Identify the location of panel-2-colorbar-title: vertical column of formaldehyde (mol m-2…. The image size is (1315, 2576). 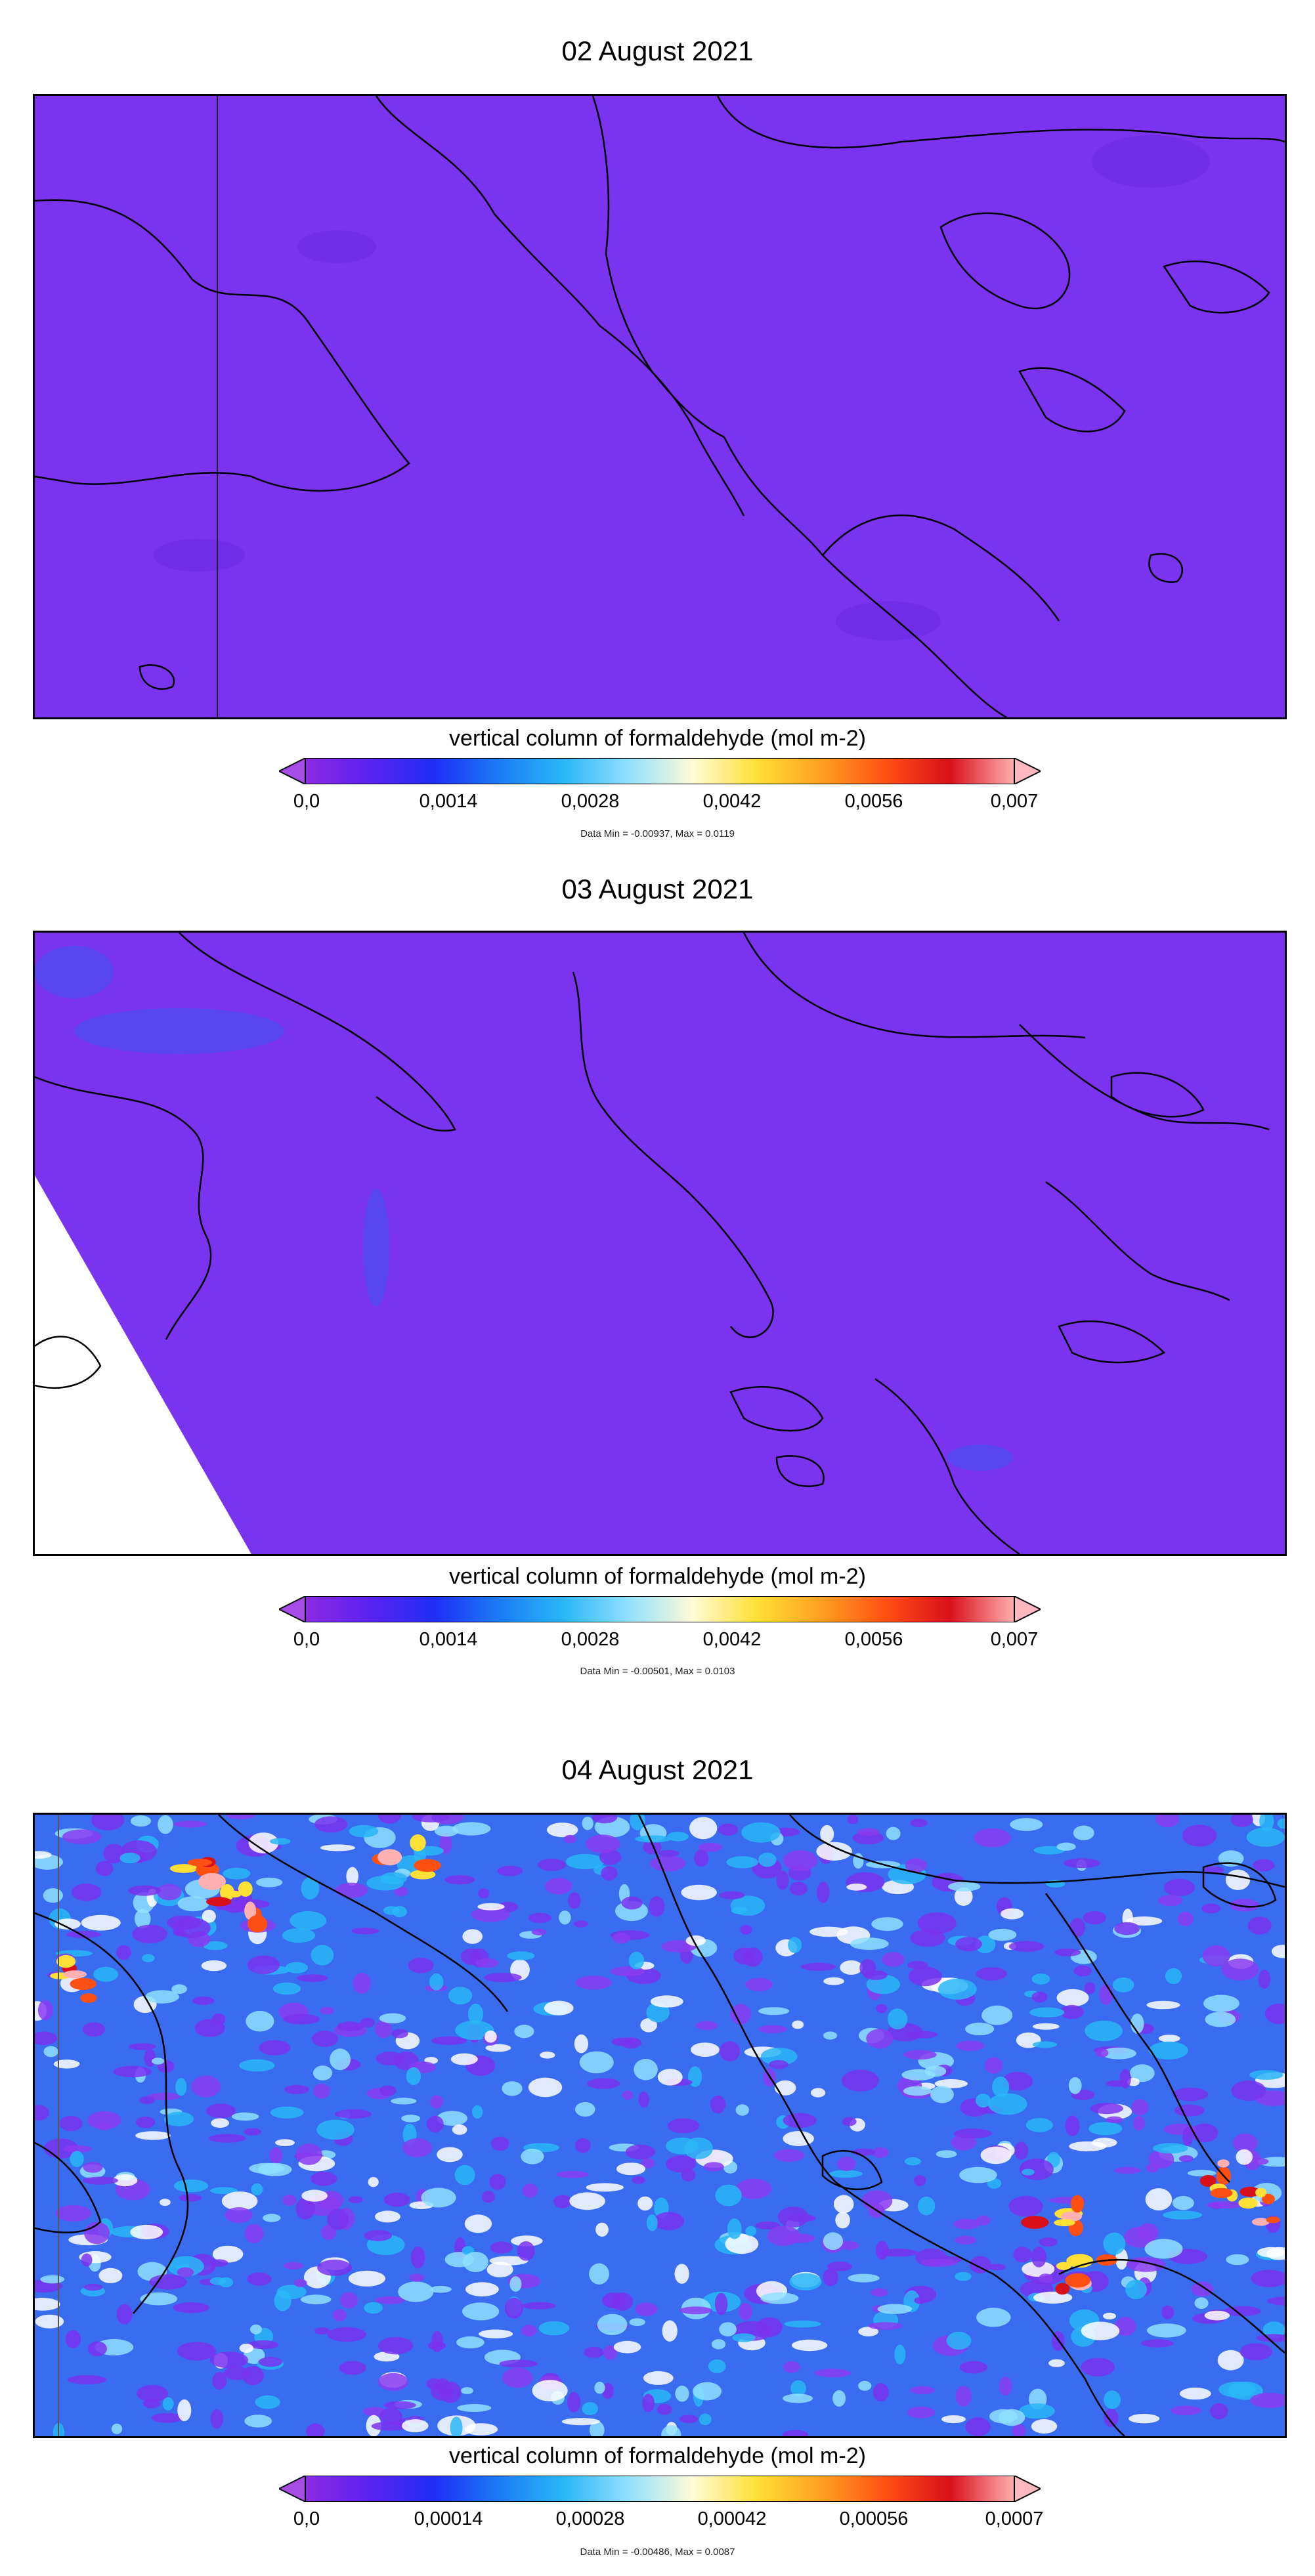
(657, 1576).